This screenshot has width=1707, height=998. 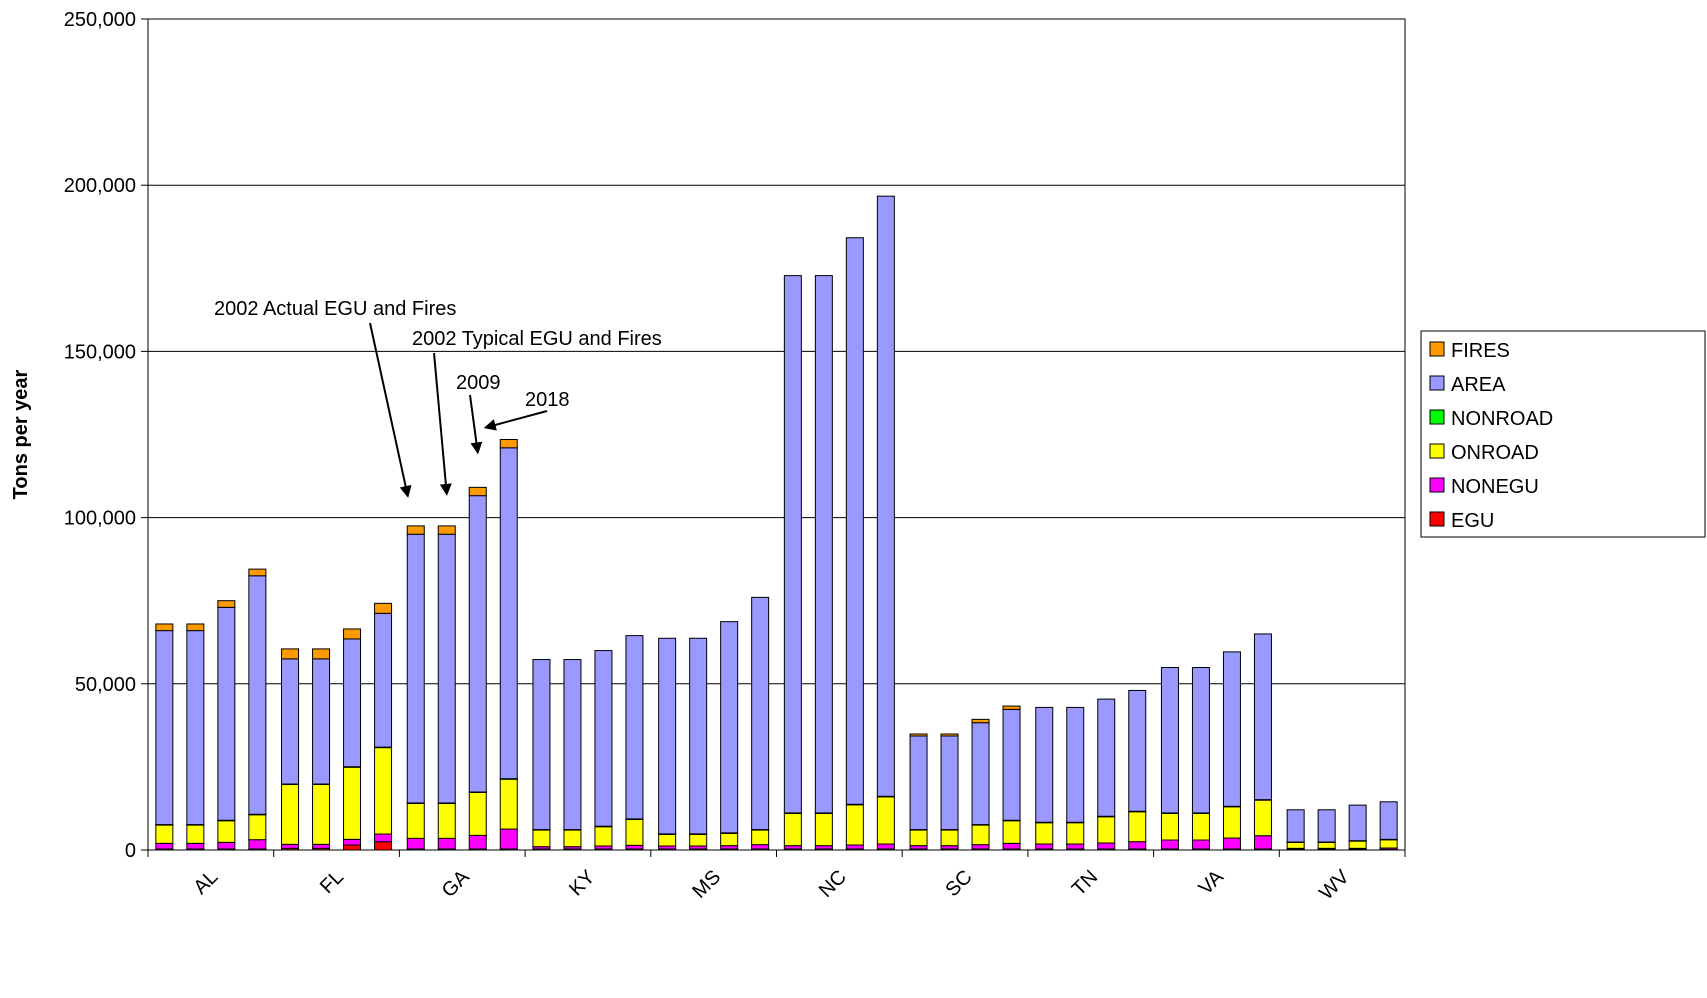 What do you see at coordinates (1495, 487) in the screenshot?
I see `legend-label-nonegu: NONEGU` at bounding box center [1495, 487].